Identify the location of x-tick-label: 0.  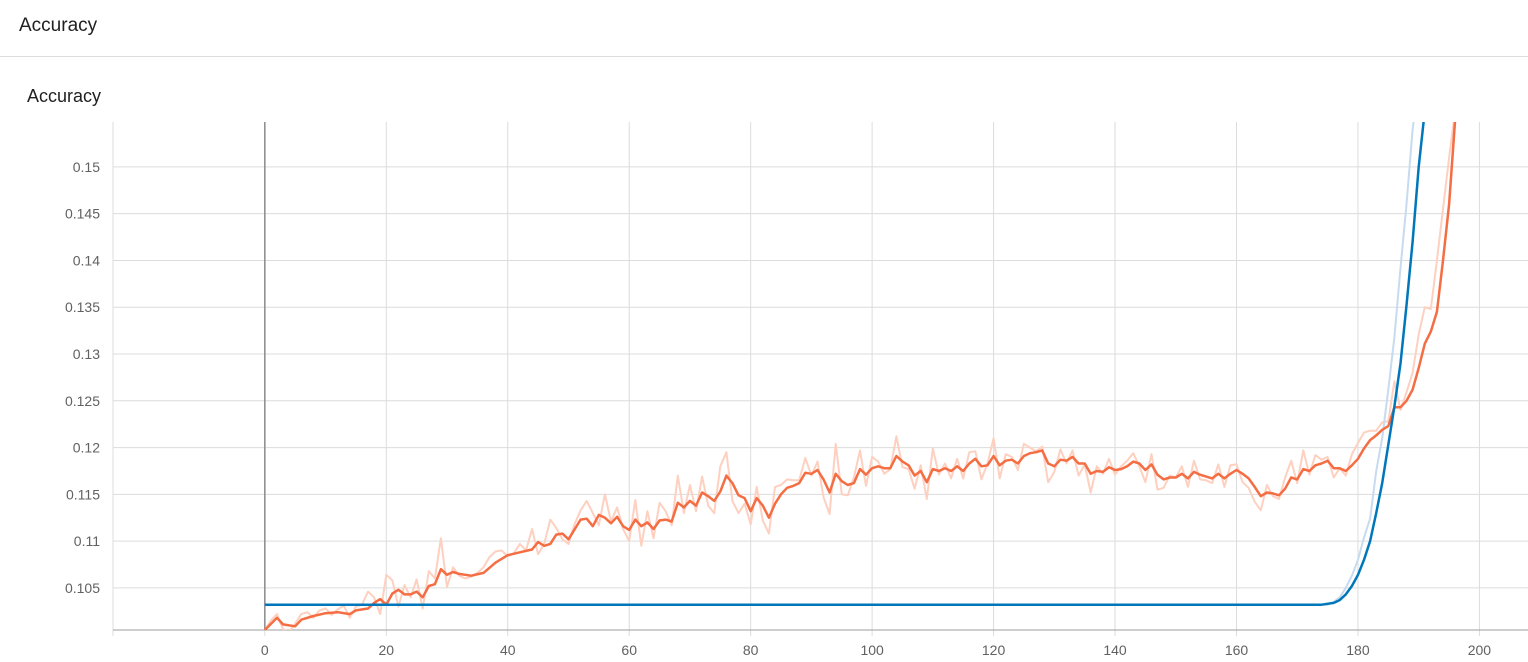
(265, 650).